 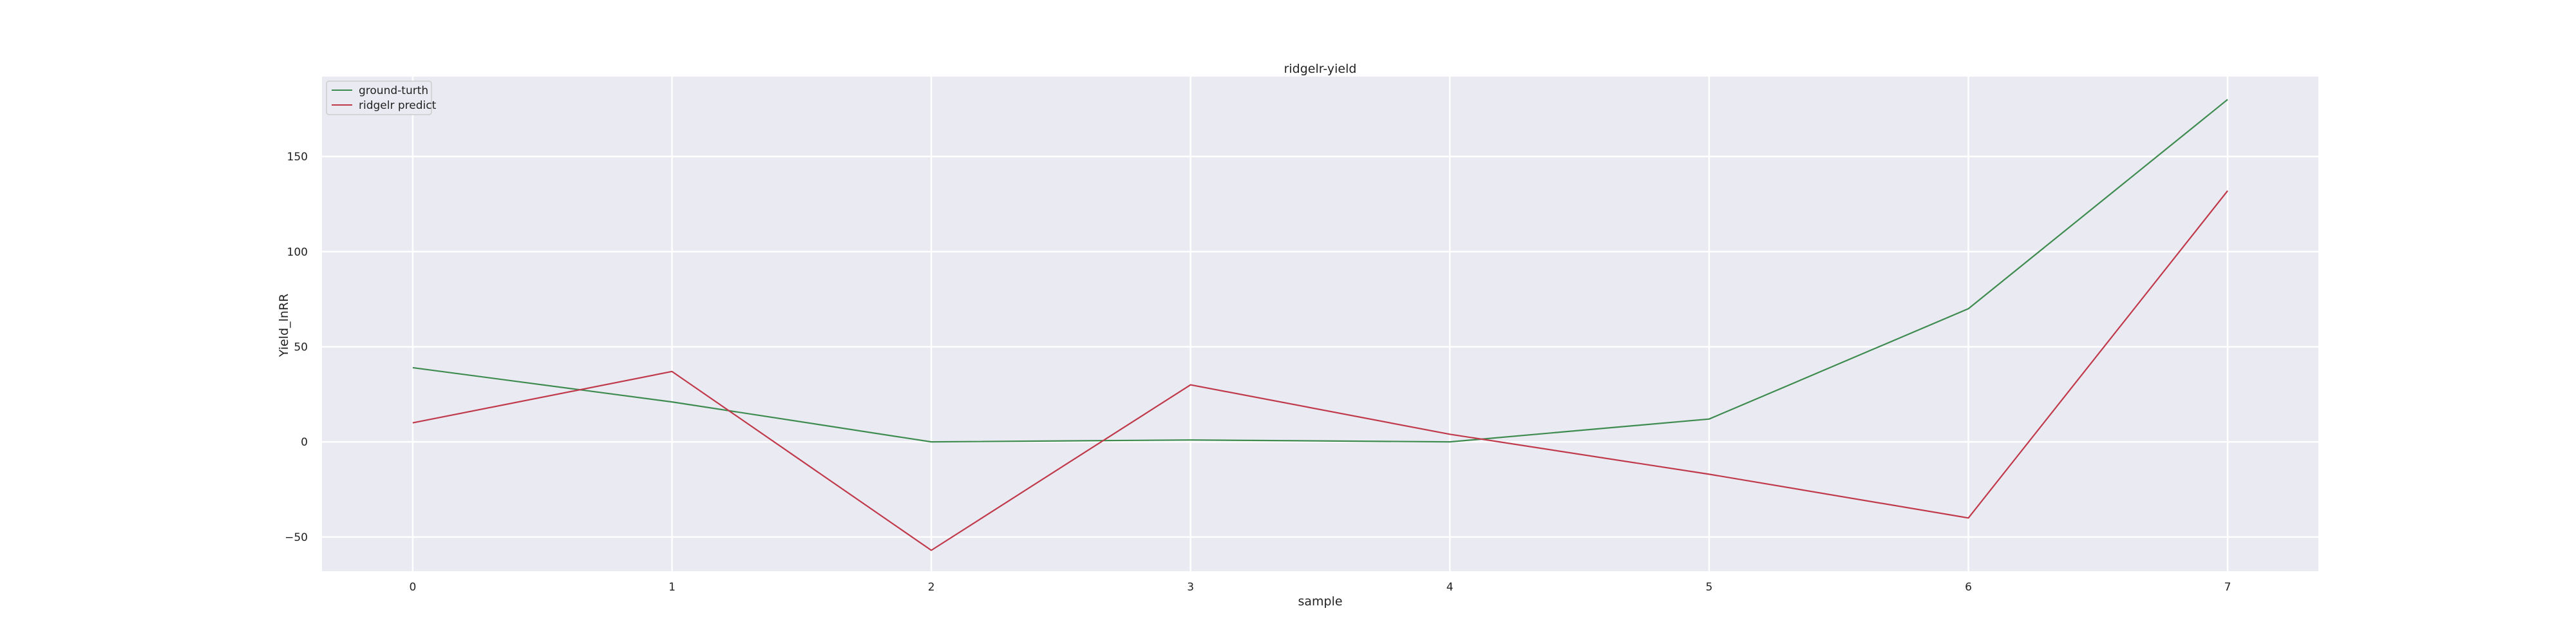 What do you see at coordinates (1969, 587) in the screenshot?
I see `x-tick-label: 6` at bounding box center [1969, 587].